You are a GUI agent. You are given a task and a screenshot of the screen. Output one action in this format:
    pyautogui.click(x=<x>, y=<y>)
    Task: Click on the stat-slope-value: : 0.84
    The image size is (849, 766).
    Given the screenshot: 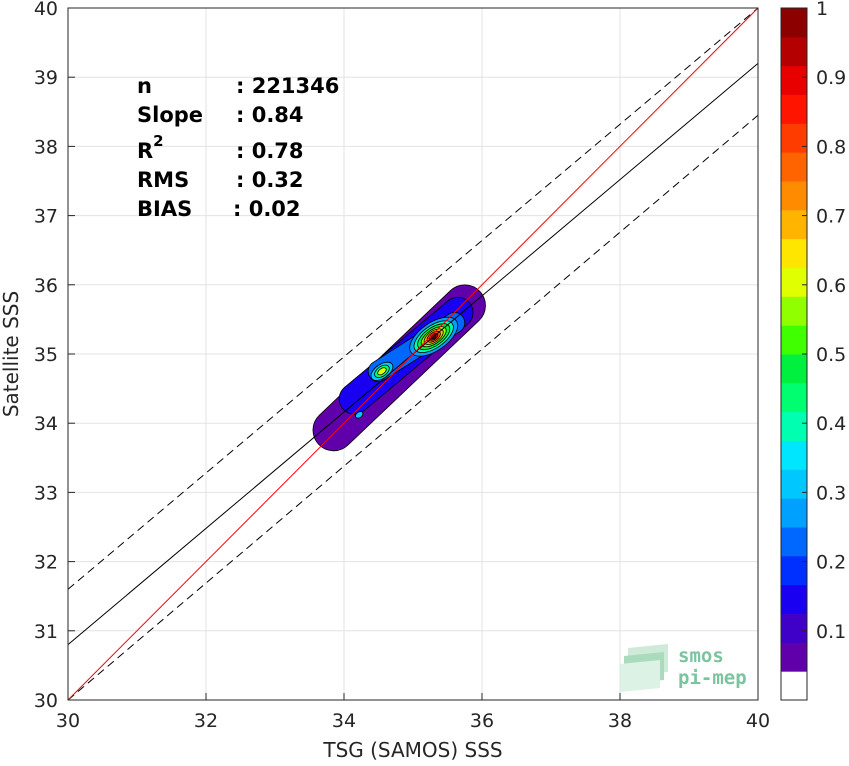 What is the action you would take?
    pyautogui.click(x=270, y=115)
    